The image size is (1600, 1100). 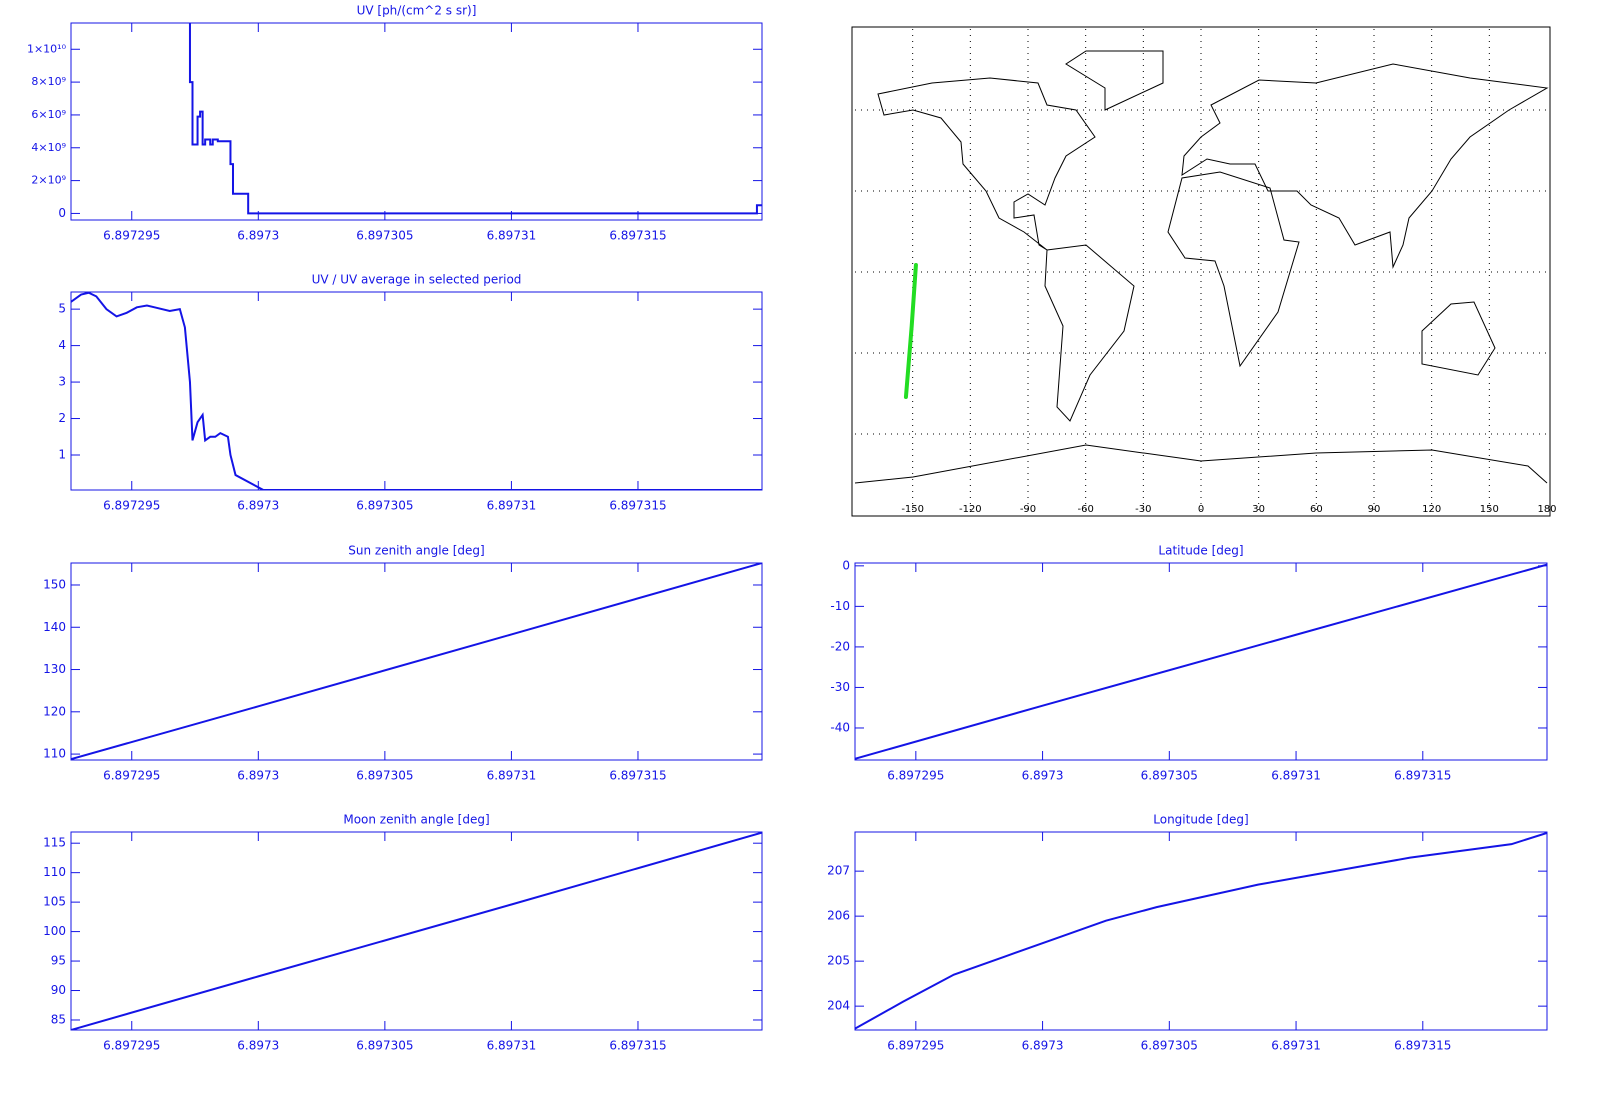 What do you see at coordinates (986, 164) in the screenshot?
I see `coast-north-america` at bounding box center [986, 164].